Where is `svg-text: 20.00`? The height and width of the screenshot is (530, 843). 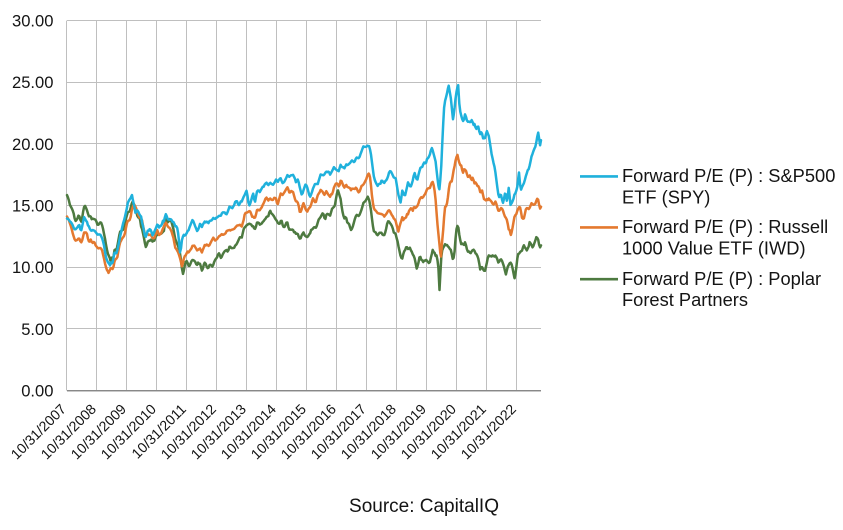 svg-text: 20.00 is located at coordinates (33, 144).